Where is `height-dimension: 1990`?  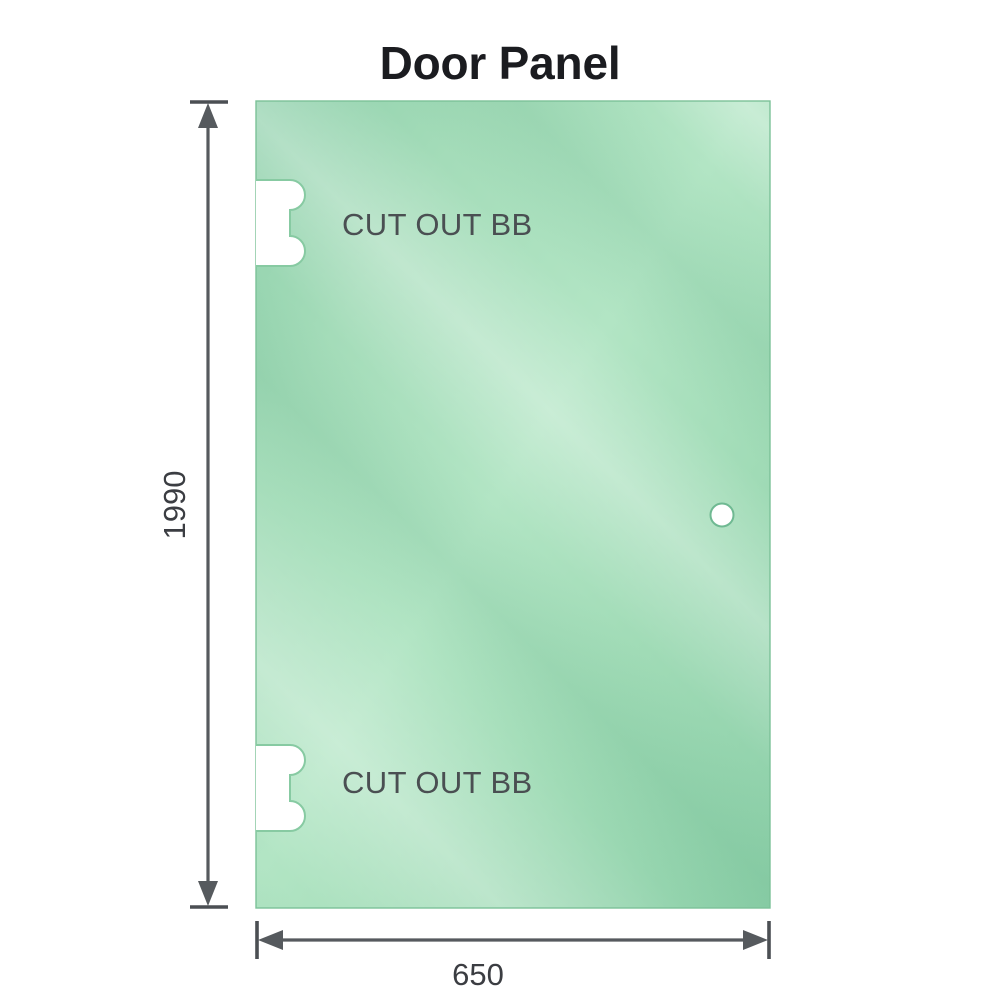 height-dimension: 1990 is located at coordinates (192, 504).